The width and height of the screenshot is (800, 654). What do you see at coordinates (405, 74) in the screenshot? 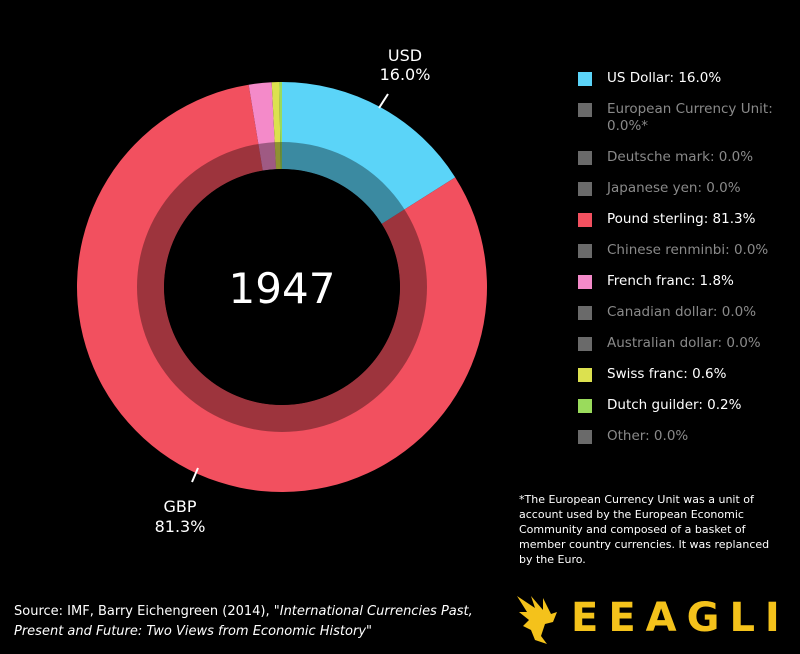
I see `usd-callout-value: 16.0%` at bounding box center [405, 74].